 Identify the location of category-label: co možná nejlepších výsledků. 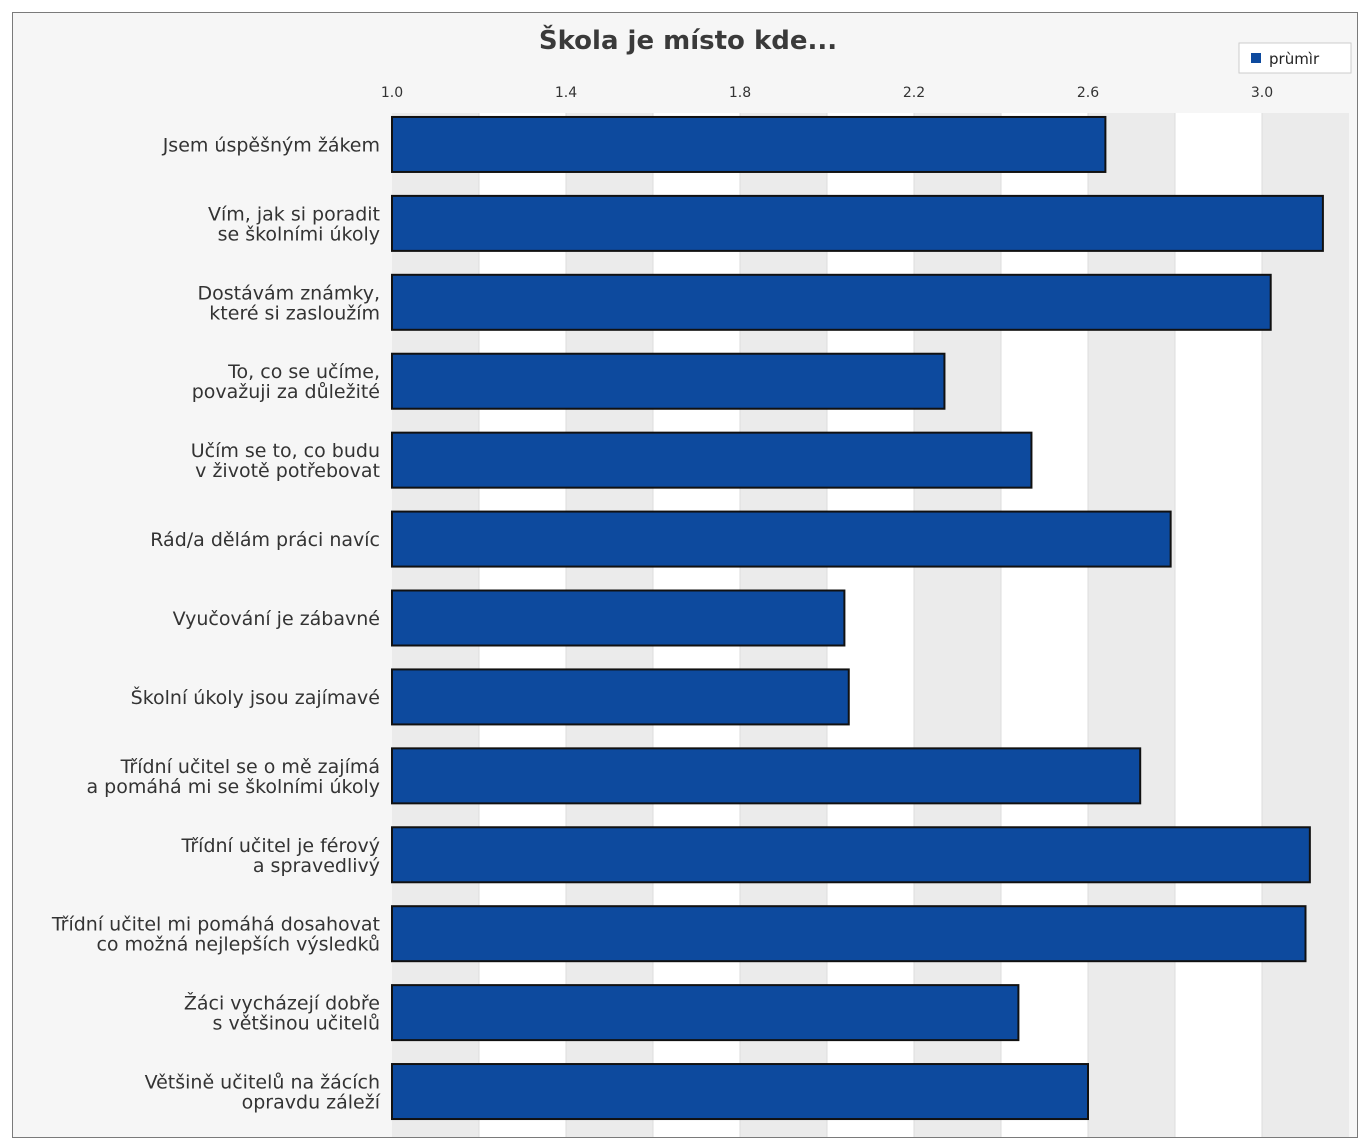
(238, 945).